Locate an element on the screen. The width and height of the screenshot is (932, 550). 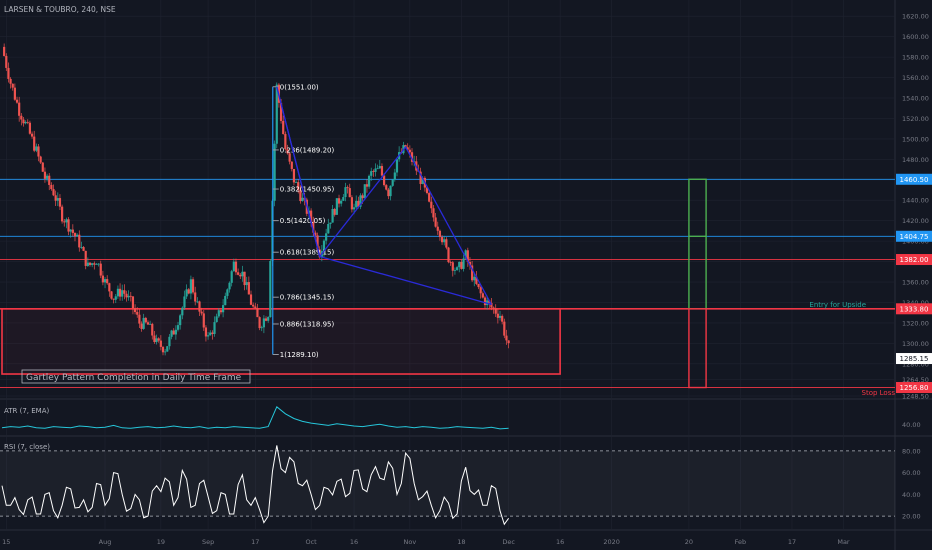
price-tick-label: 1420.00 is located at coordinates (915, 221).